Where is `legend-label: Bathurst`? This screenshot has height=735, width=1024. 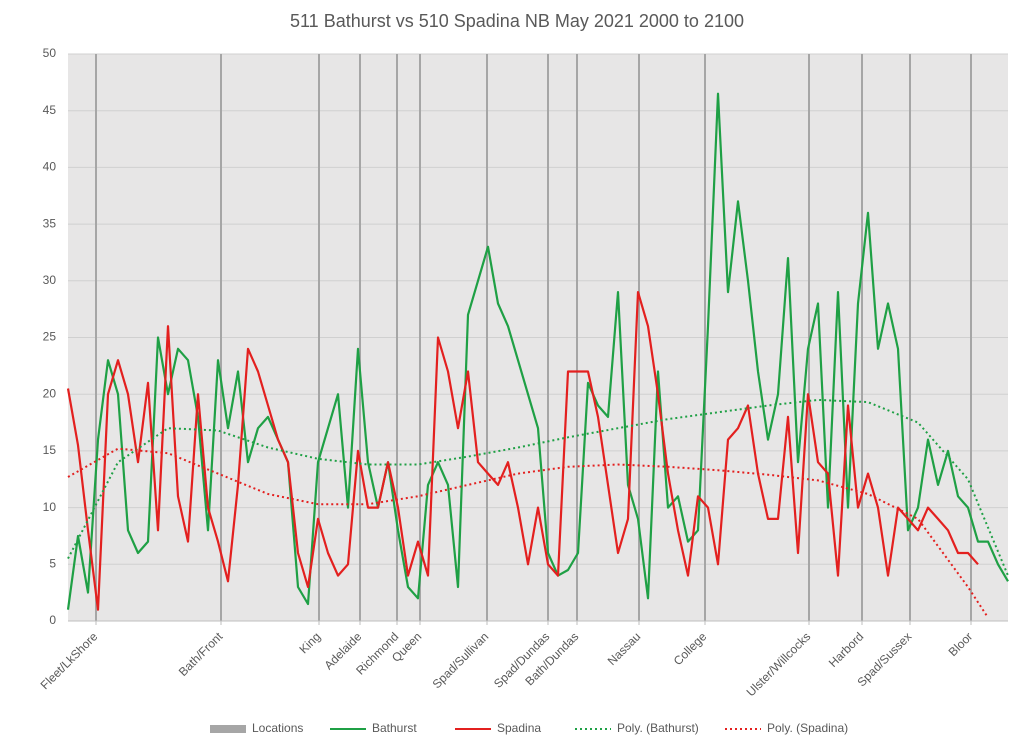 legend-label: Bathurst is located at coordinates (394, 728).